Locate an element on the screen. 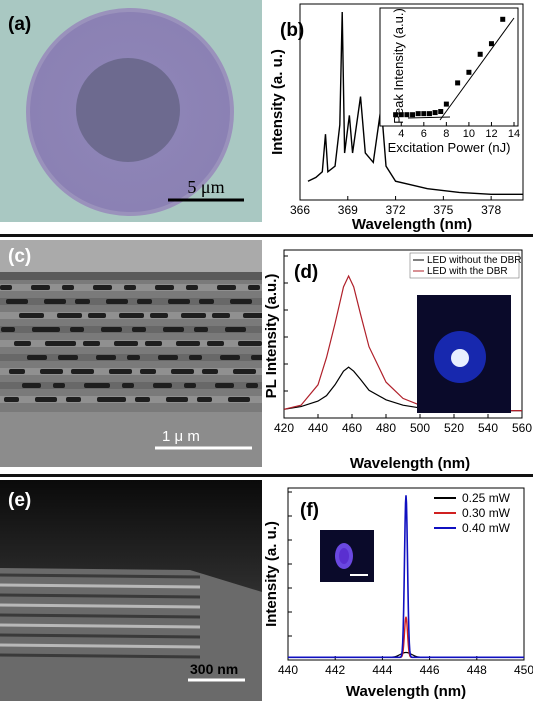 This screenshot has height=706, width=533. scale-bar-c-label: 1 μ m is located at coordinates (181, 436).